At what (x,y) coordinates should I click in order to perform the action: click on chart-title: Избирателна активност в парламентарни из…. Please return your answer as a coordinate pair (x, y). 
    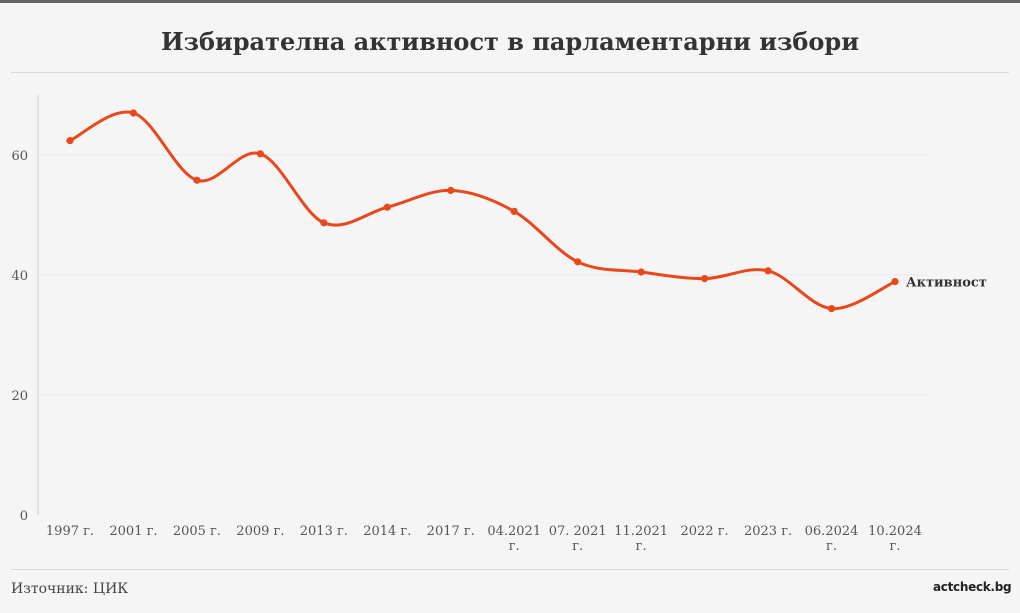
    Looking at the image, I should click on (510, 41).